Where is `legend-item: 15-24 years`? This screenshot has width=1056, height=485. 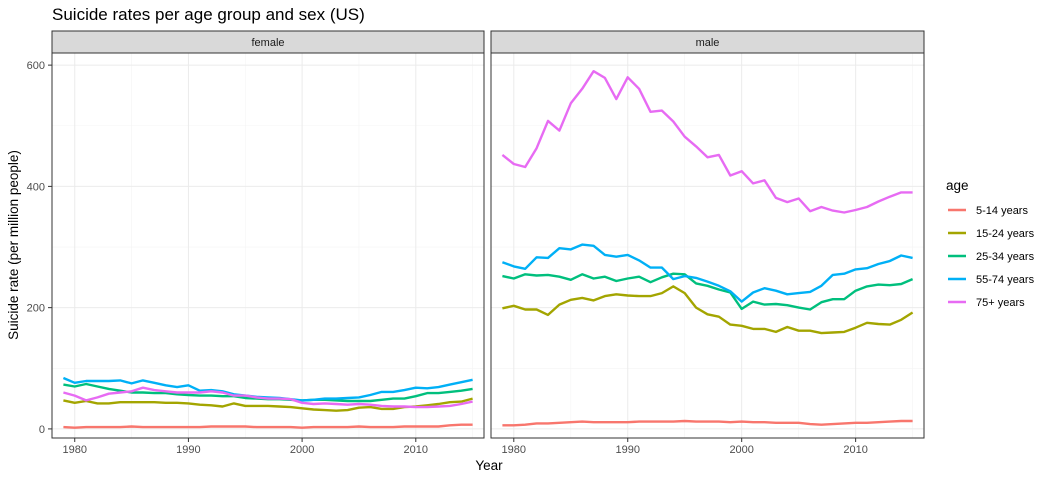
legend-item: 15-24 years is located at coordinates (991, 234).